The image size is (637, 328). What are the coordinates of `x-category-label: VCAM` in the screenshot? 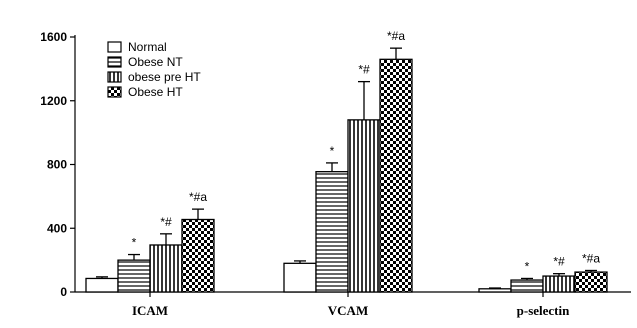 It's located at (348, 310).